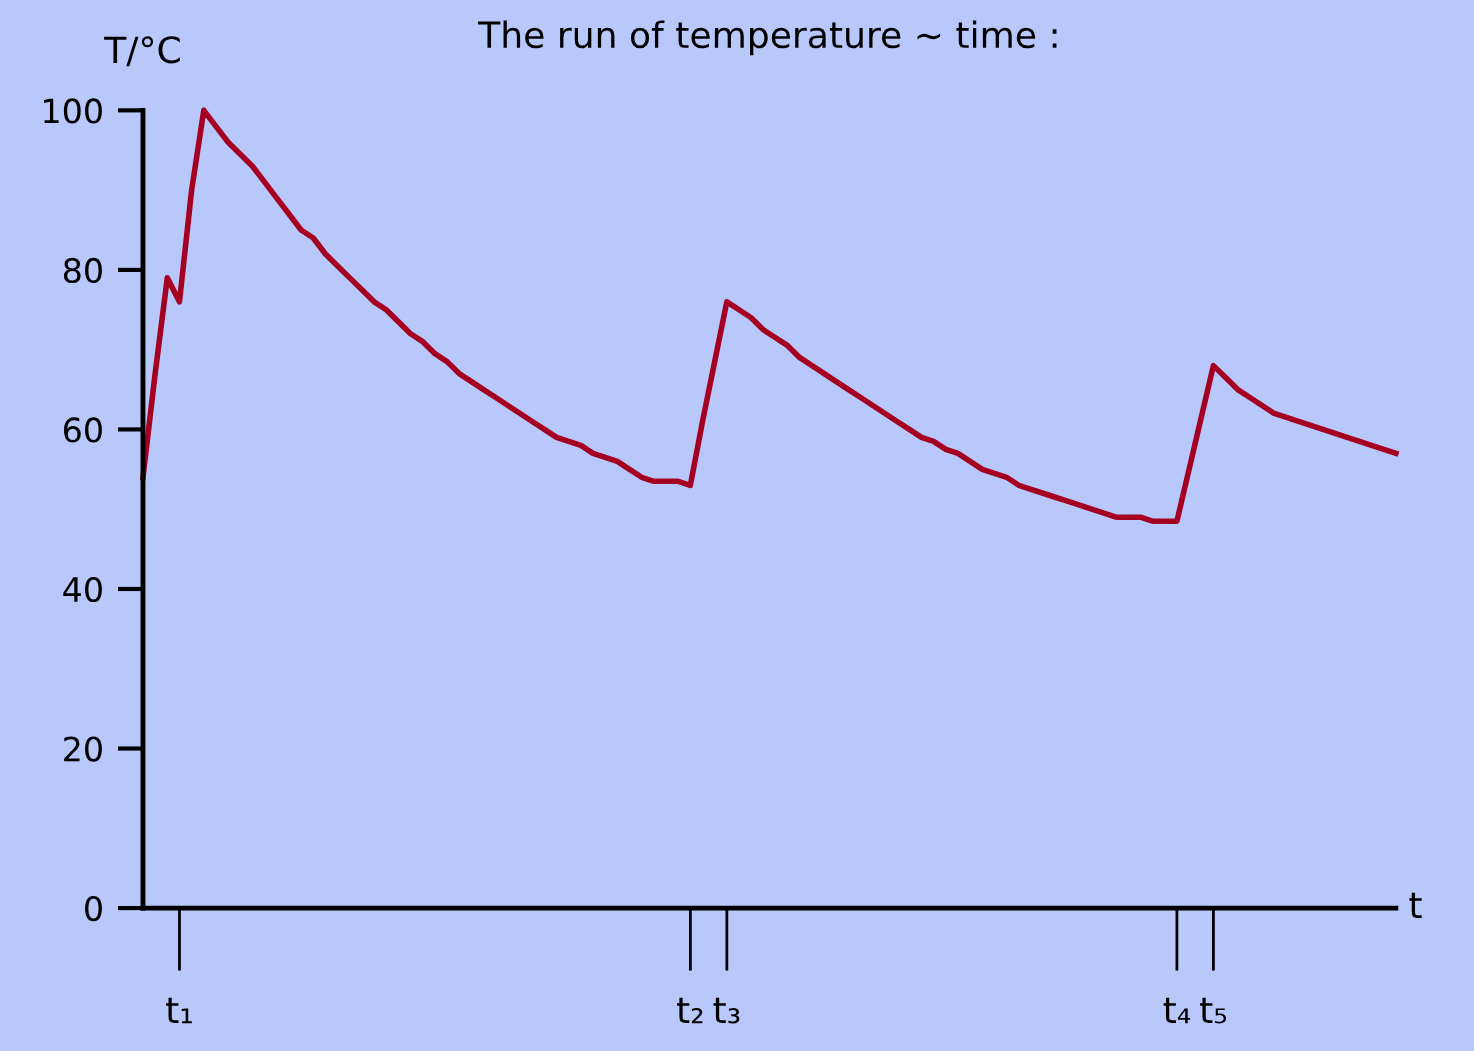  Describe the element at coordinates (726, 1010) in the screenshot. I see `x-tick-label: t₃` at that location.